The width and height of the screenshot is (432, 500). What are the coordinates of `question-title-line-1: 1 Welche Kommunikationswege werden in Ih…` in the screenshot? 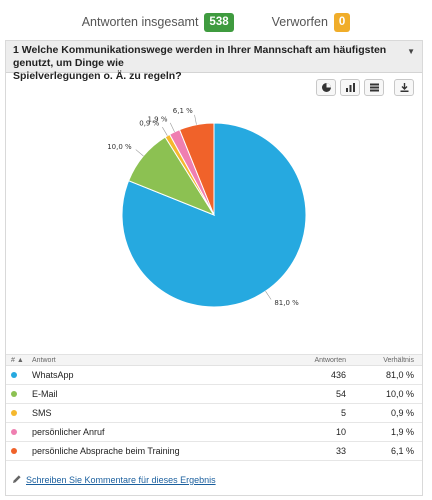 It's located at (200, 56).